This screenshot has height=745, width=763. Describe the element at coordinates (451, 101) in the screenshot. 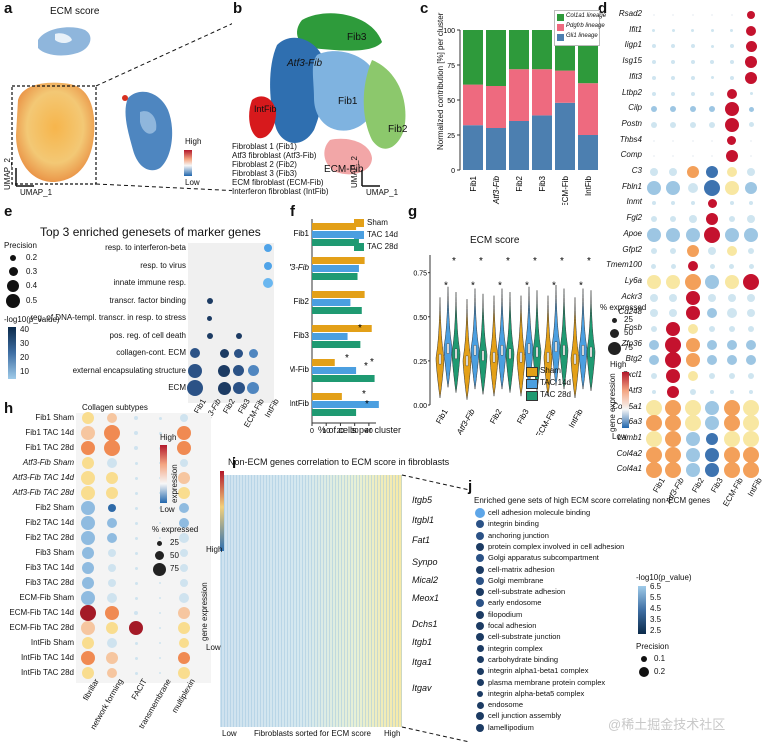

I see `c-ytick-label: 50` at that location.